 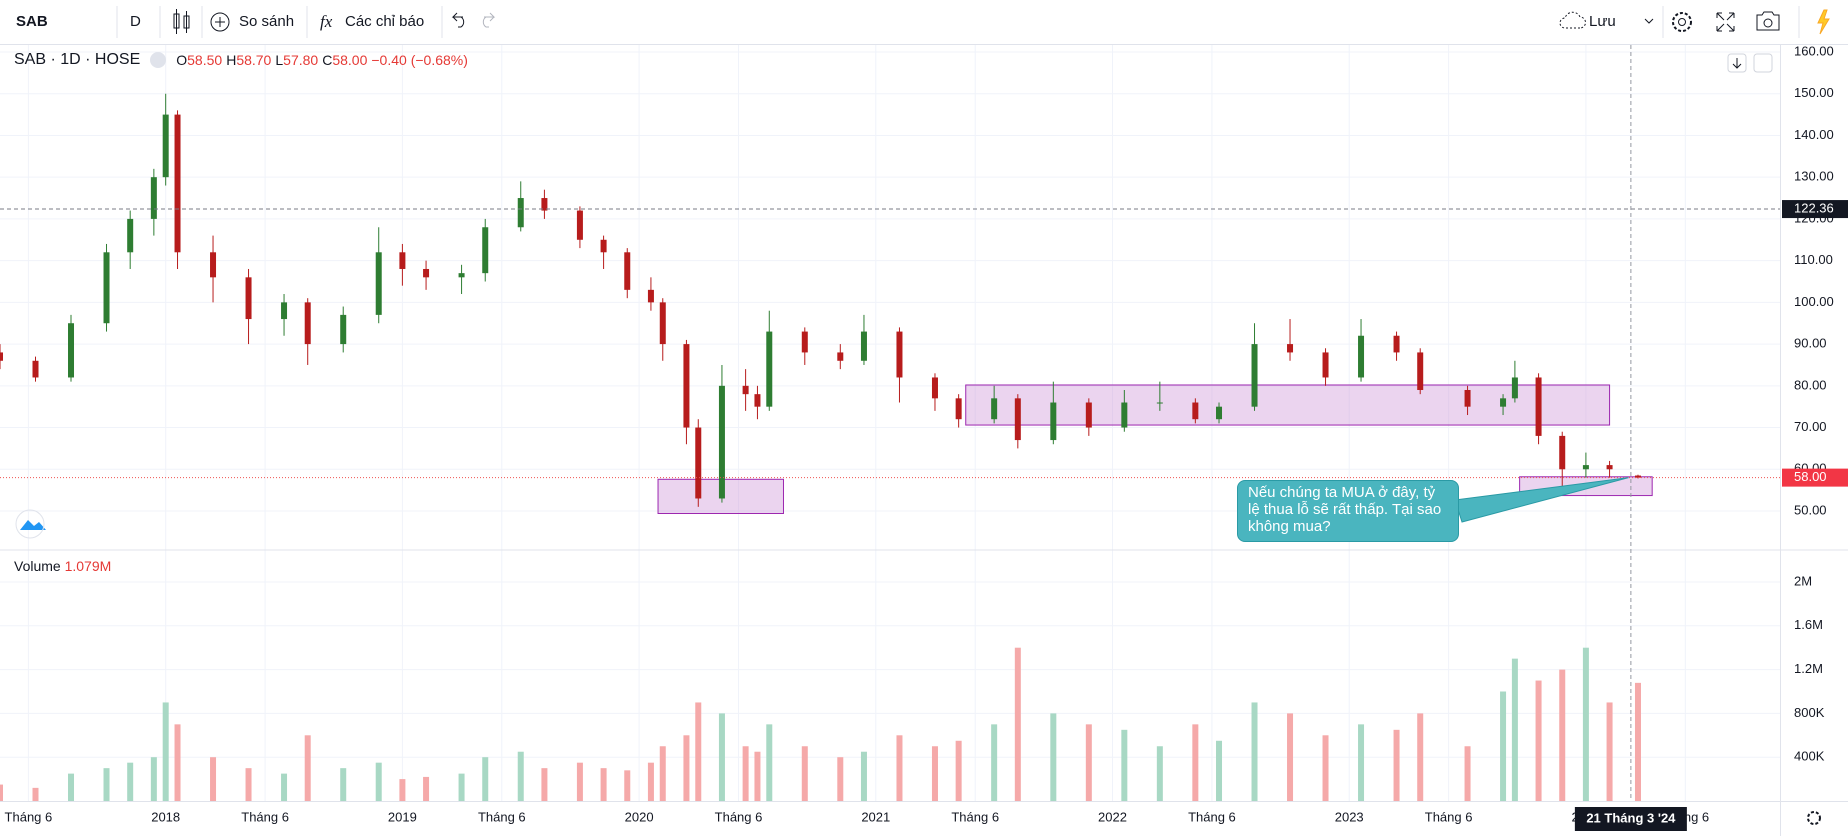 What do you see at coordinates (1814, 50) in the screenshot?
I see `y-tick-label: 160.00` at bounding box center [1814, 50].